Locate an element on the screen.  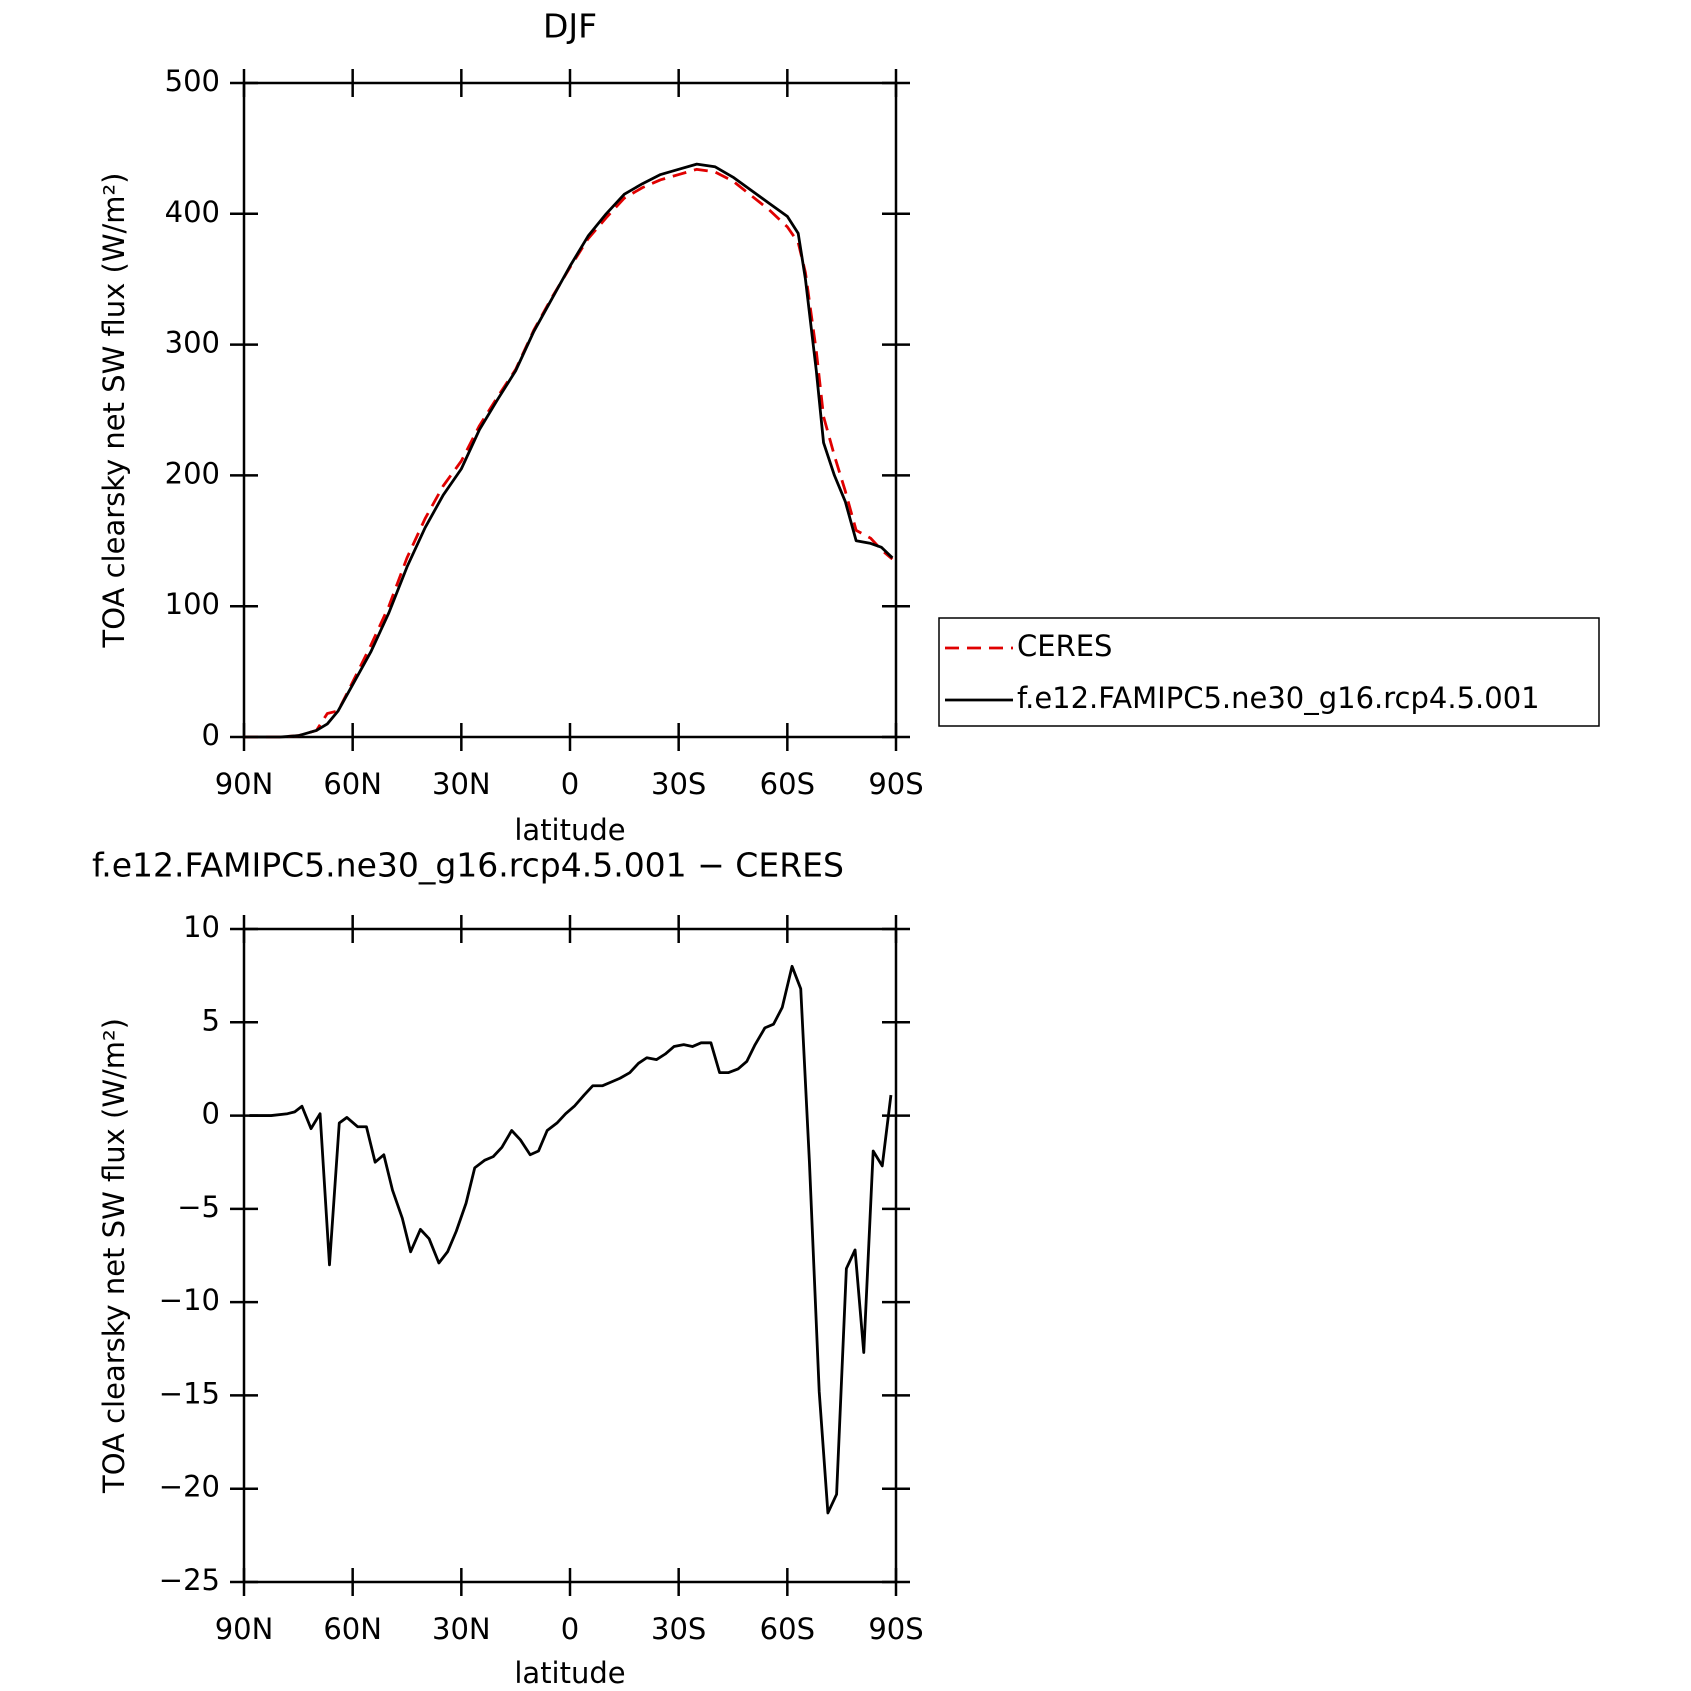
legend-label: CERES is located at coordinates (1064, 646).